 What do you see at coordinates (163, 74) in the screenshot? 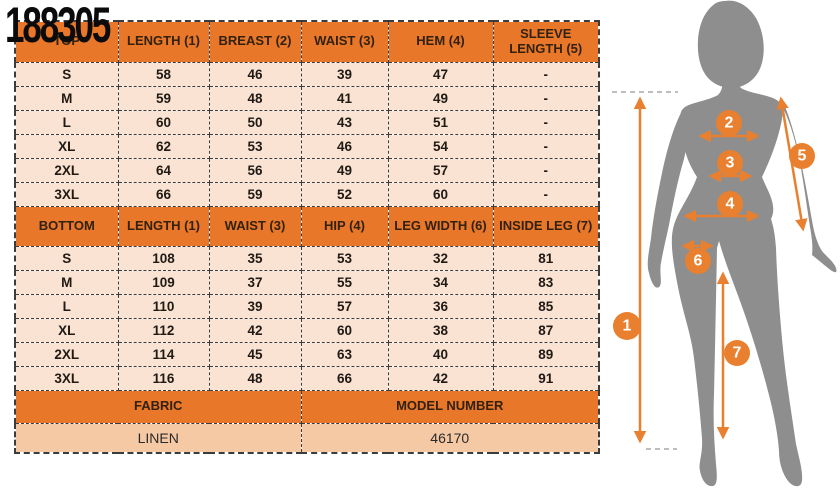
I see `measurement-value: 58` at bounding box center [163, 74].